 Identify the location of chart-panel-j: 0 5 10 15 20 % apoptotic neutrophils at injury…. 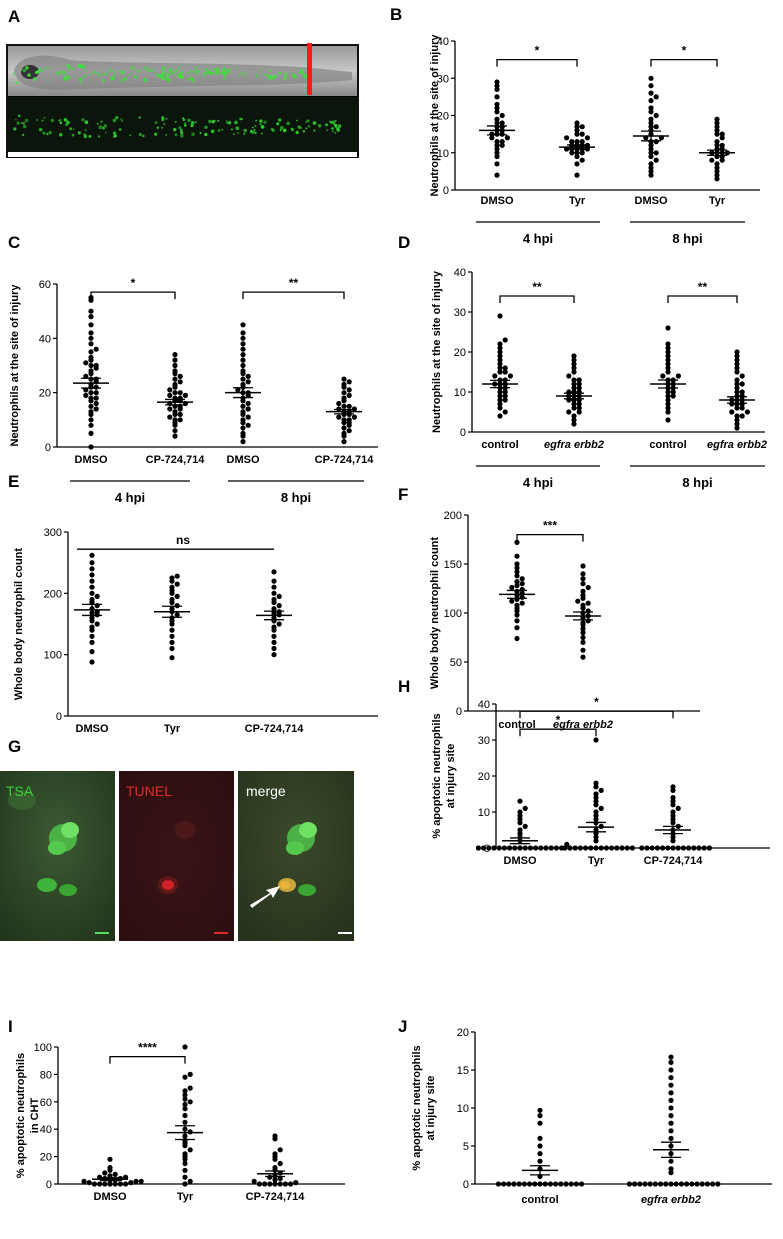
(591, 1116).